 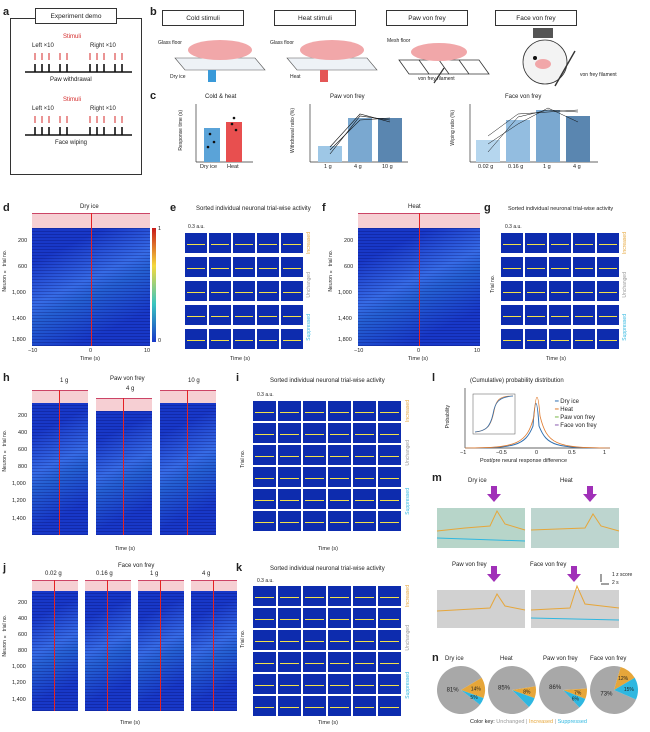 I want to click on l-xtick-4: 1, so click(x=605, y=453).